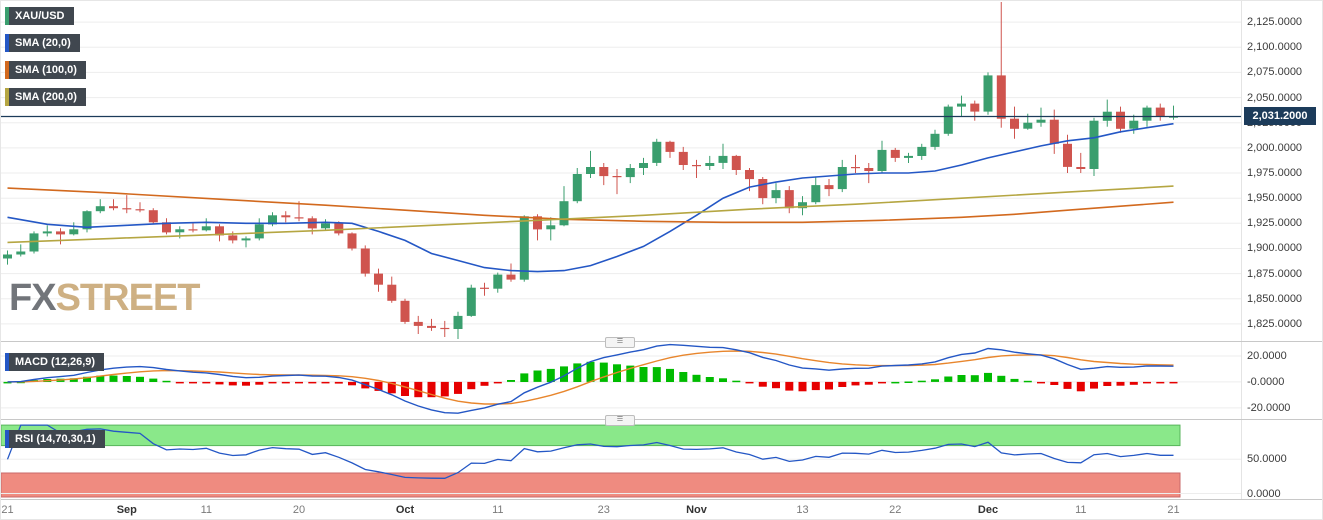 The height and width of the screenshot is (520, 1323). I want to click on time-tick-label: 13, so click(802, 510).